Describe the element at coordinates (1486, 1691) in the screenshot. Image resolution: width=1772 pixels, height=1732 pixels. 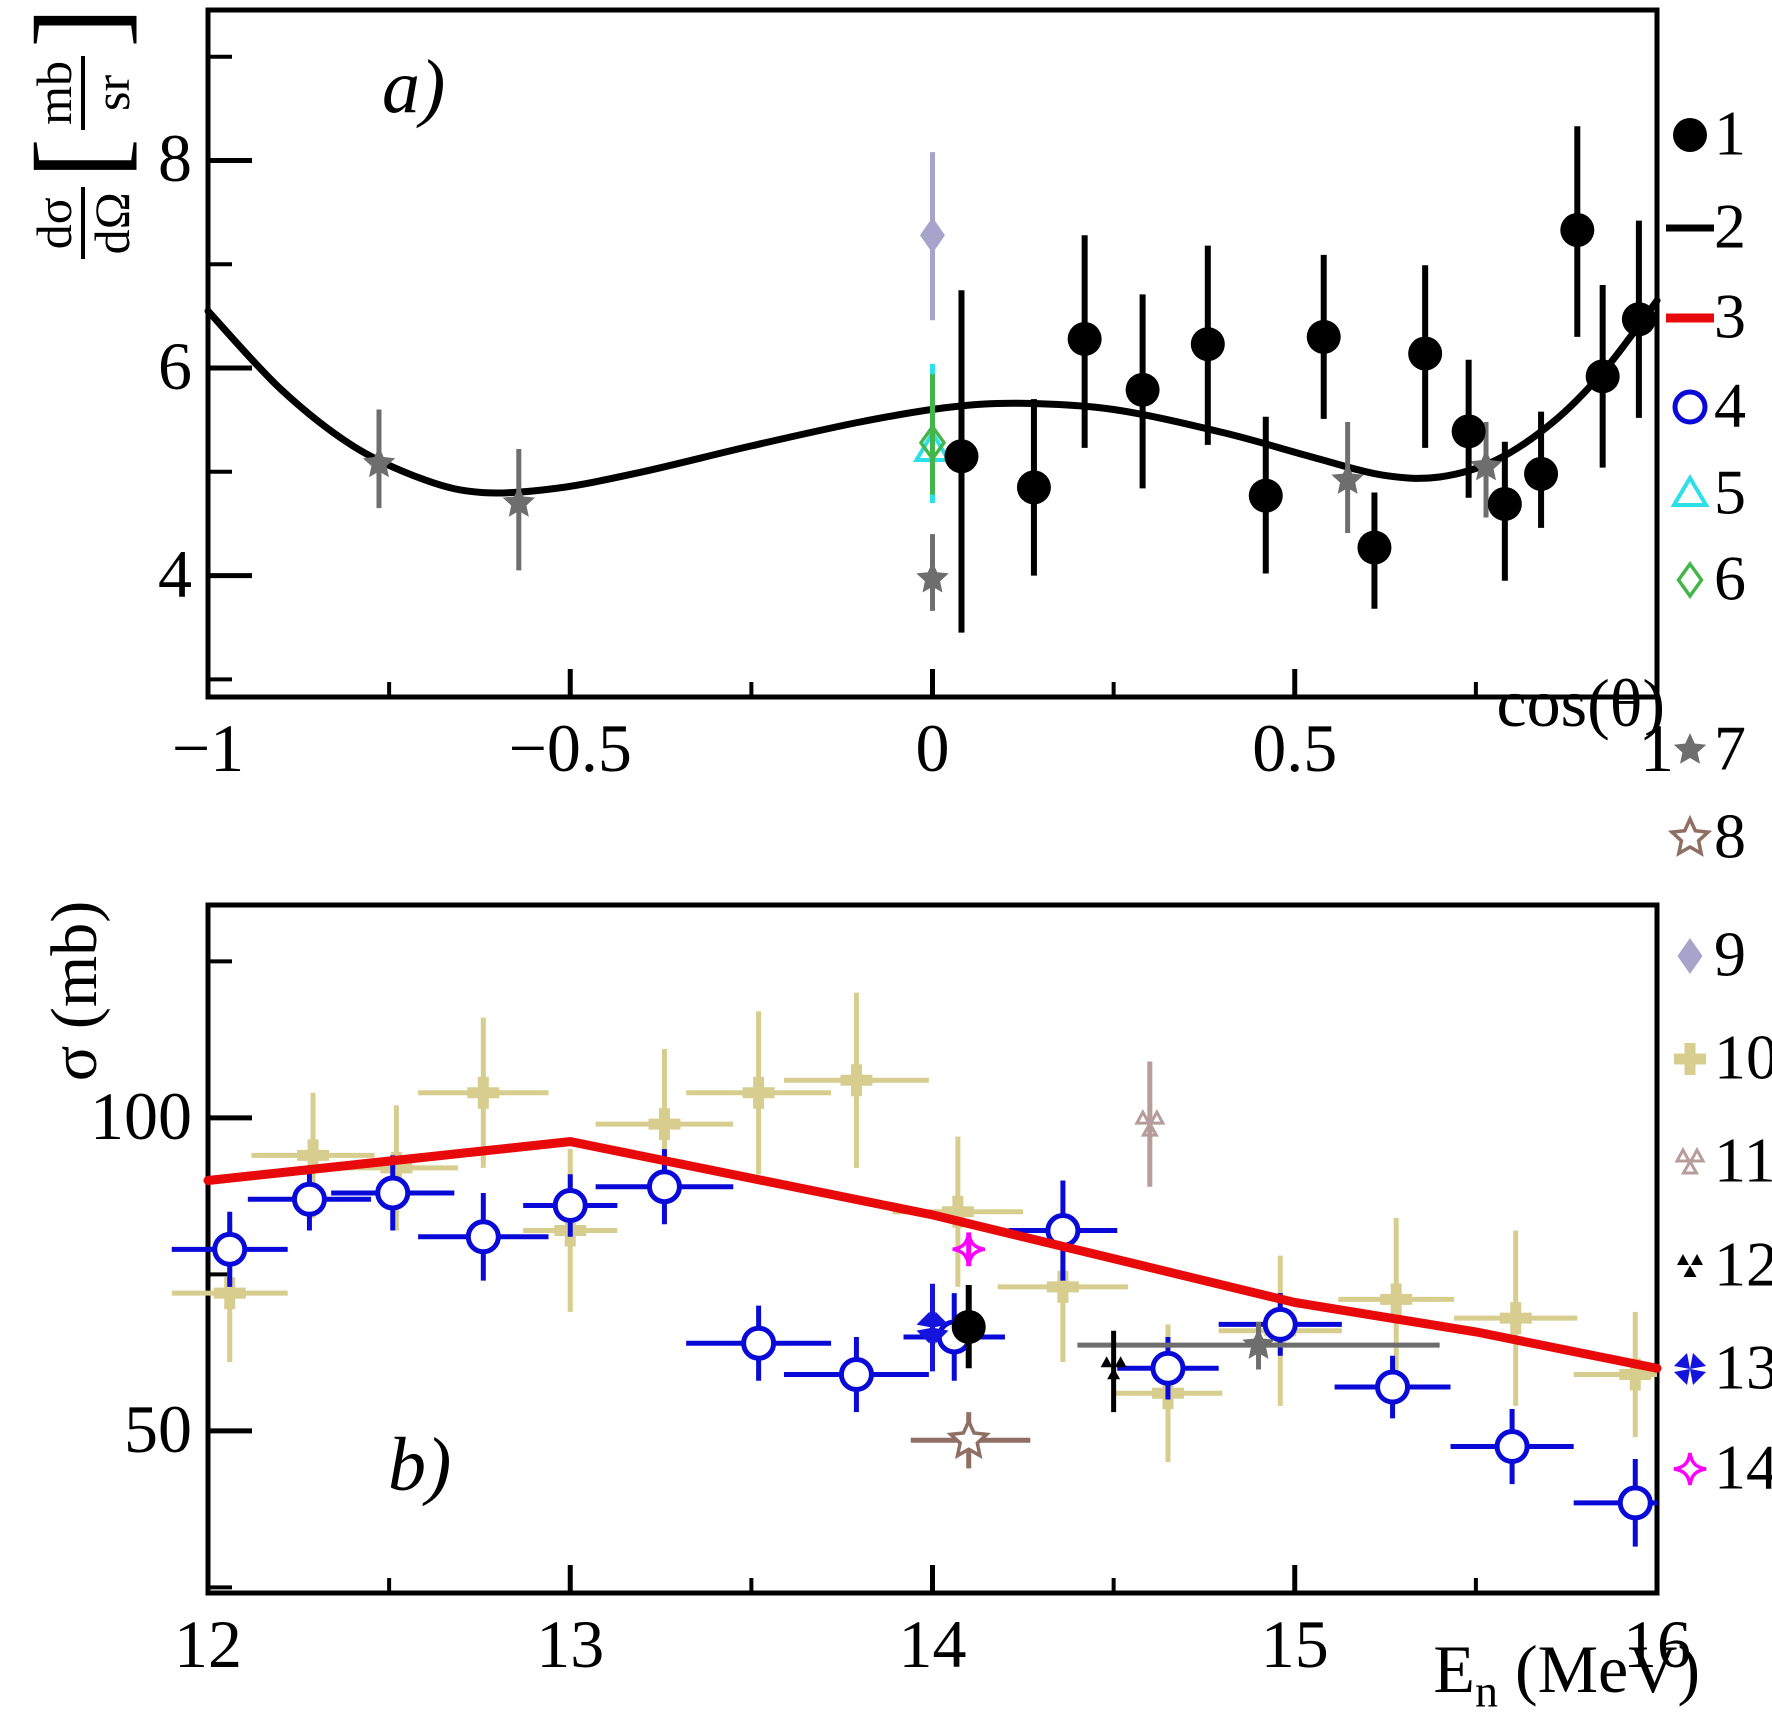
I see `energy-subscript: n` at that location.